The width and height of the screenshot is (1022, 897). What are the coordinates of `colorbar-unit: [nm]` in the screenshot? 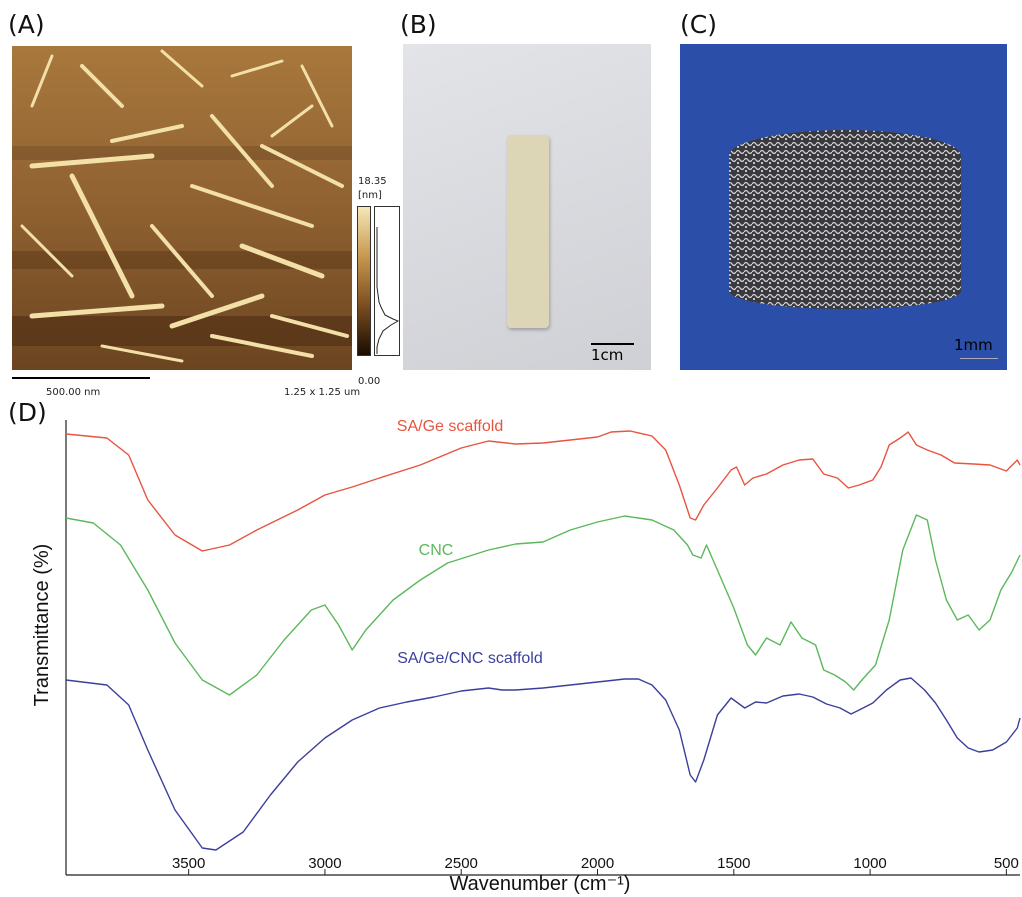 It's located at (370, 195).